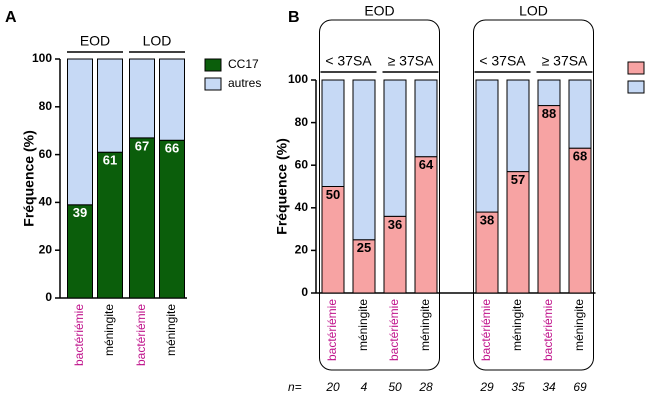 The width and height of the screenshot is (654, 401). What do you see at coordinates (142, 145) in the screenshot?
I see `value-label: 67` at bounding box center [142, 145].